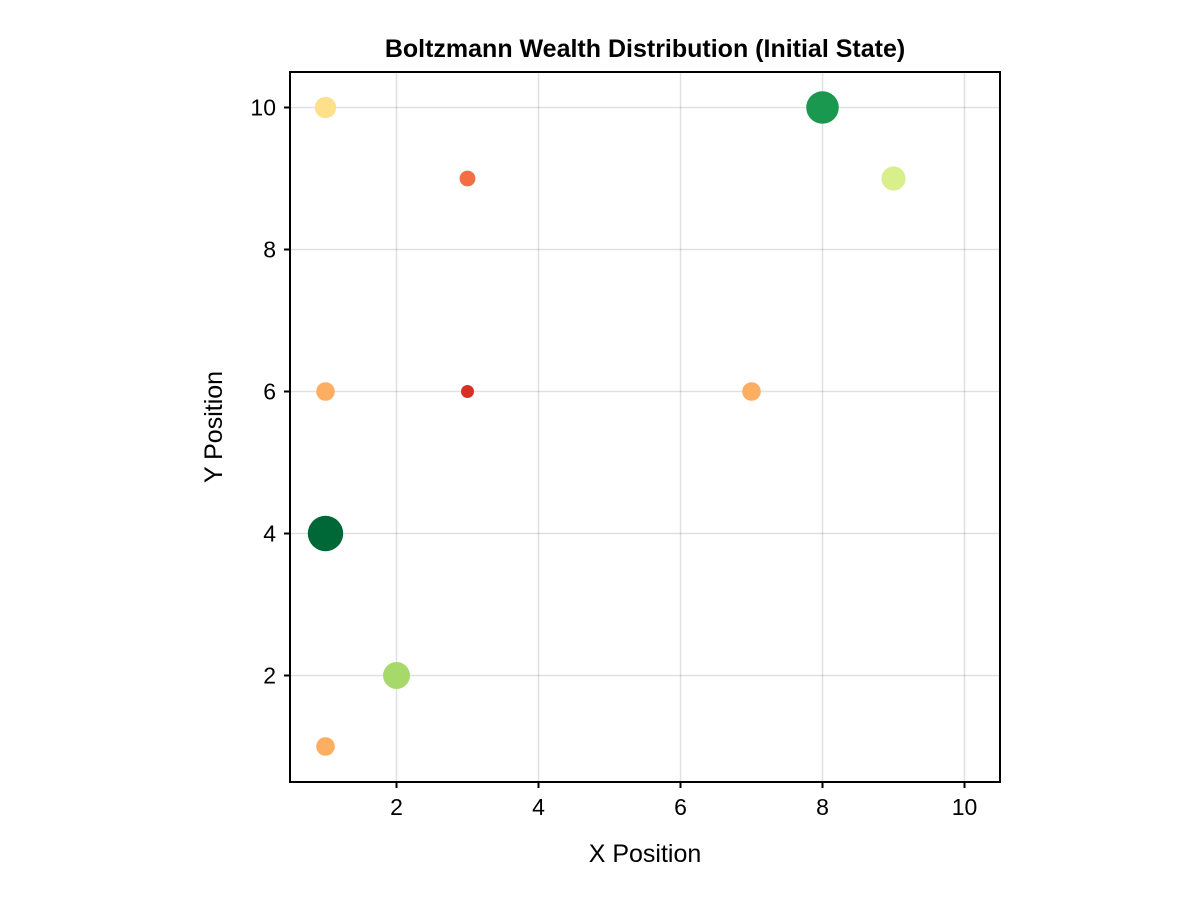  Describe the element at coordinates (263, 108) in the screenshot. I see `y-tick-label: 10` at that location.